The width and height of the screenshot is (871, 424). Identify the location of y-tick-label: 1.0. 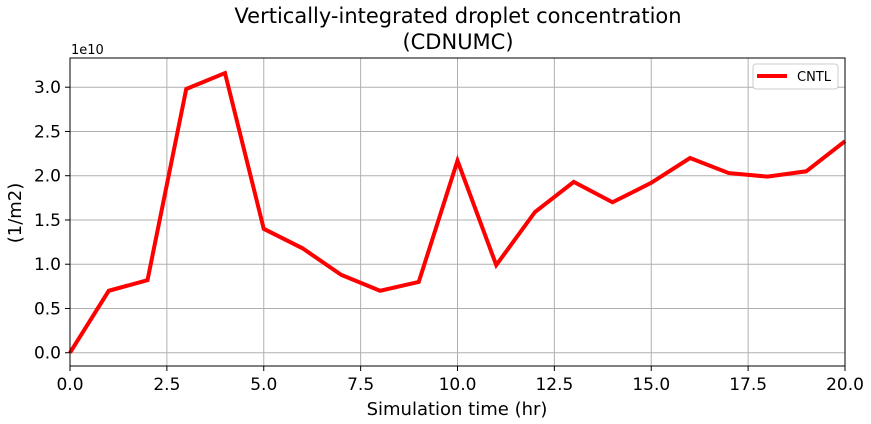
(47, 265).